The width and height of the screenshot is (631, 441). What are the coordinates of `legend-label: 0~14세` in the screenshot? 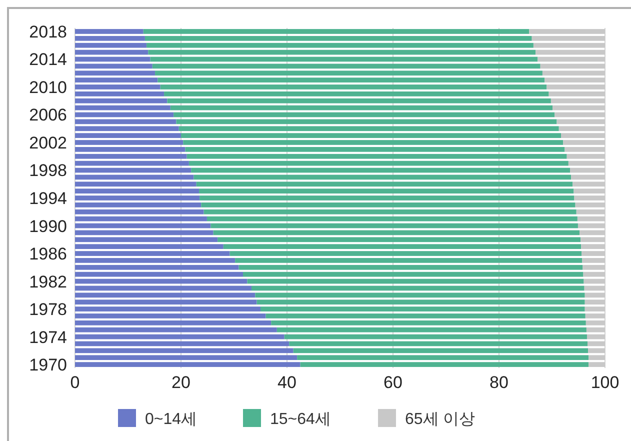 It's located at (171, 419).